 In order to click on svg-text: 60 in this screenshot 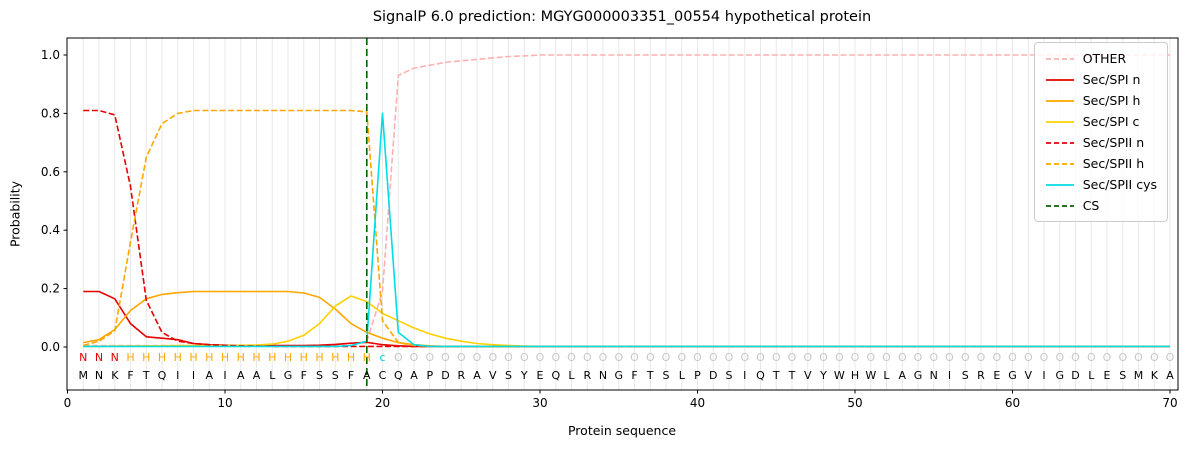, I will do `click(1012, 403)`.